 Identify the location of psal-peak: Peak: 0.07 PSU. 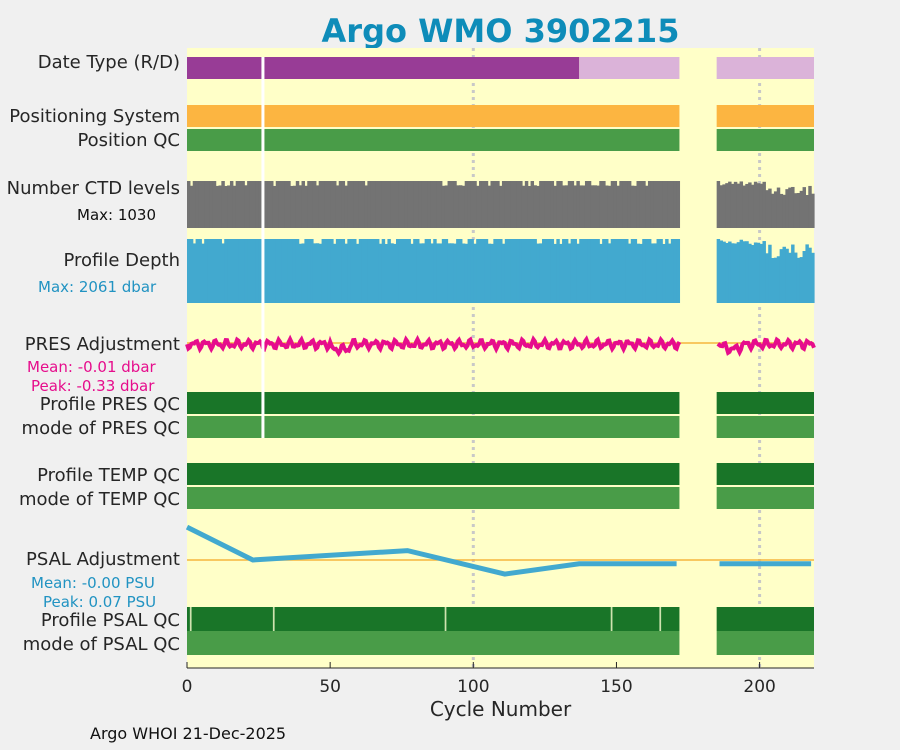
(100, 602).